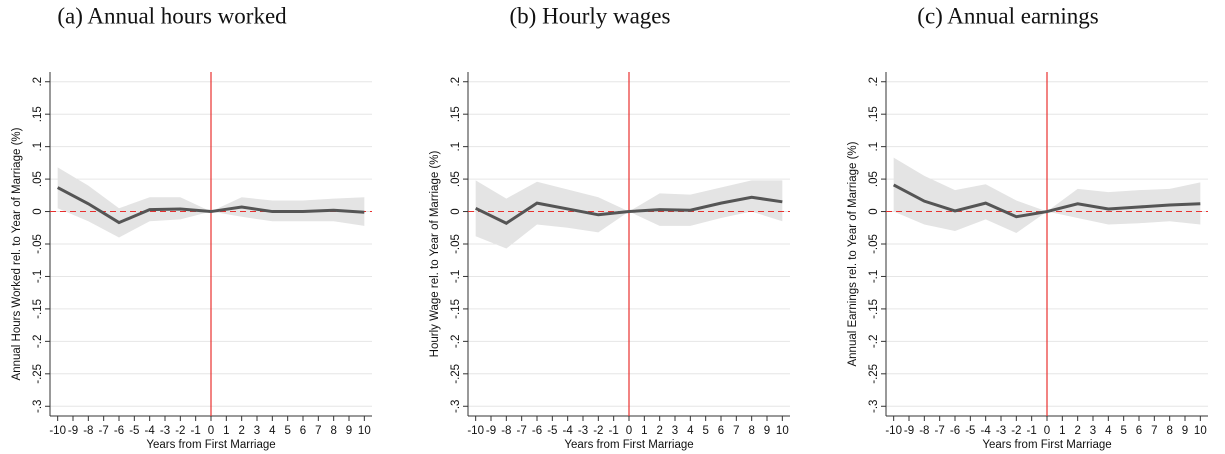 The width and height of the screenshot is (1225, 454). What do you see at coordinates (435, 254) in the screenshot?
I see `y-axis-label: Hourly Wage rel. to Year of Marriage (%)` at bounding box center [435, 254].